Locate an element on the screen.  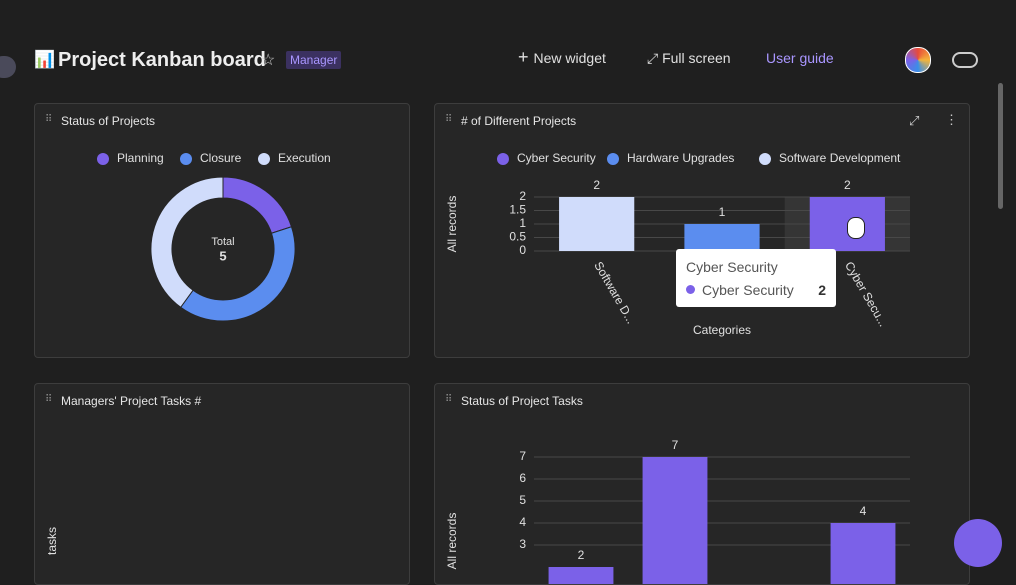
label: Full screen is located at coordinates (696, 58).